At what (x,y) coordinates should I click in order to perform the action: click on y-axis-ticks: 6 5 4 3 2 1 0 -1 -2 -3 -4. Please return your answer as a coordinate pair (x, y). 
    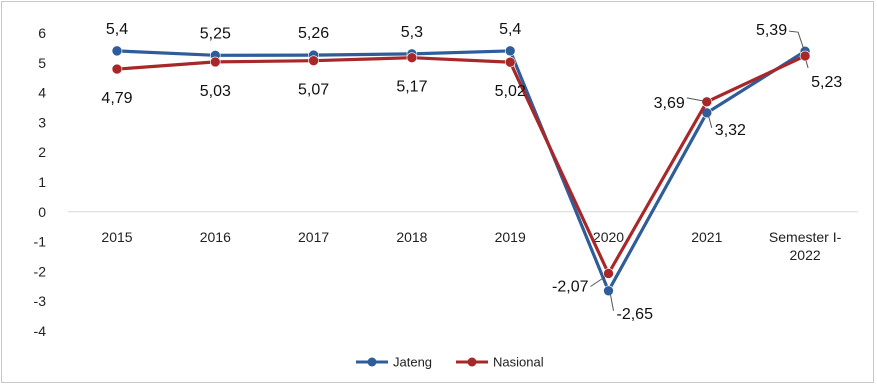
    Looking at the image, I should click on (40, 182).